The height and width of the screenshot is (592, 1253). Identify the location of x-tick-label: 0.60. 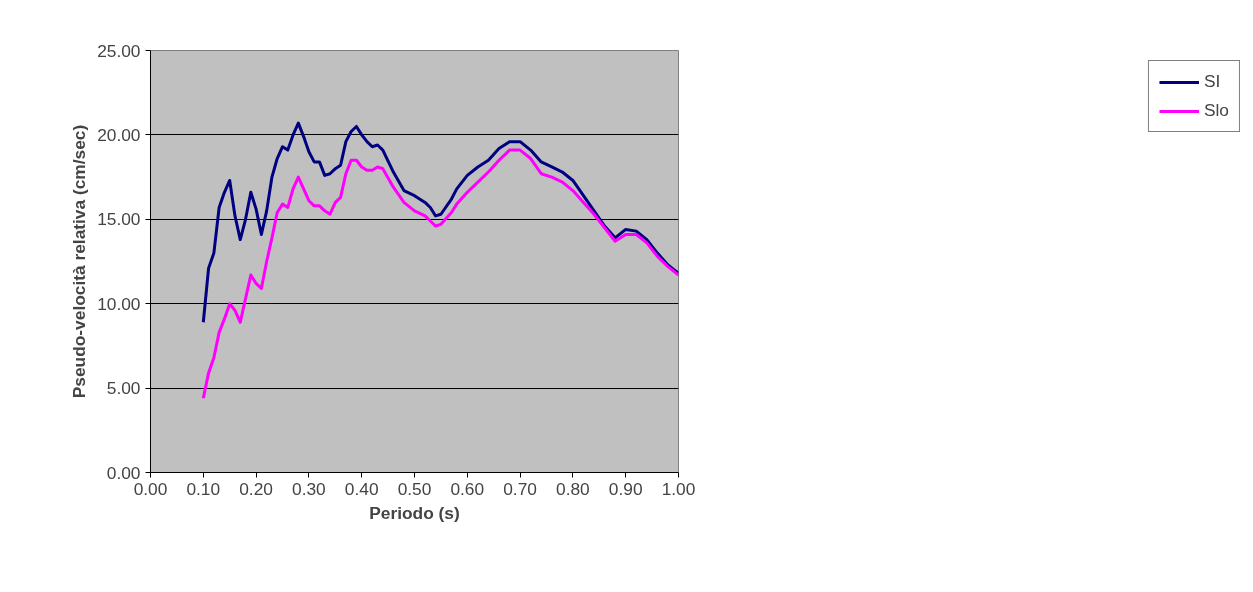
(467, 488).